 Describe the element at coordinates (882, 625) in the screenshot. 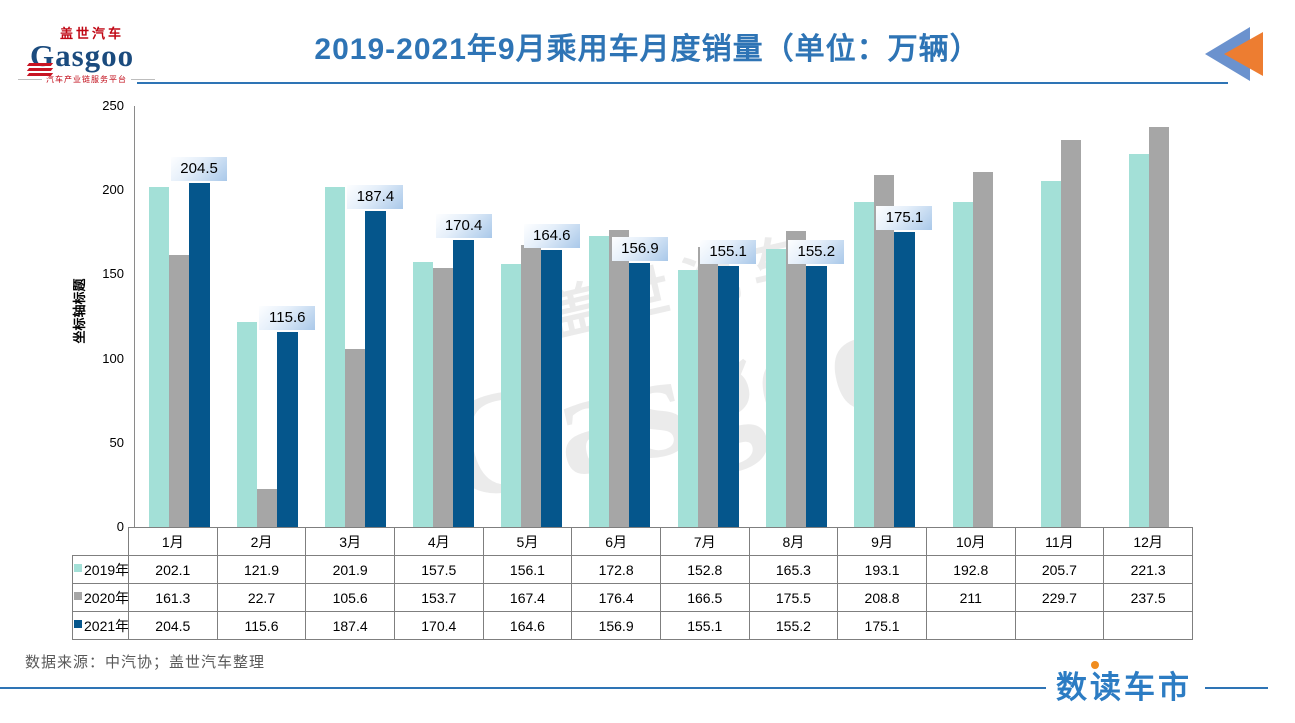

I see `table-cell-2021年-9月: 175.1` at that location.